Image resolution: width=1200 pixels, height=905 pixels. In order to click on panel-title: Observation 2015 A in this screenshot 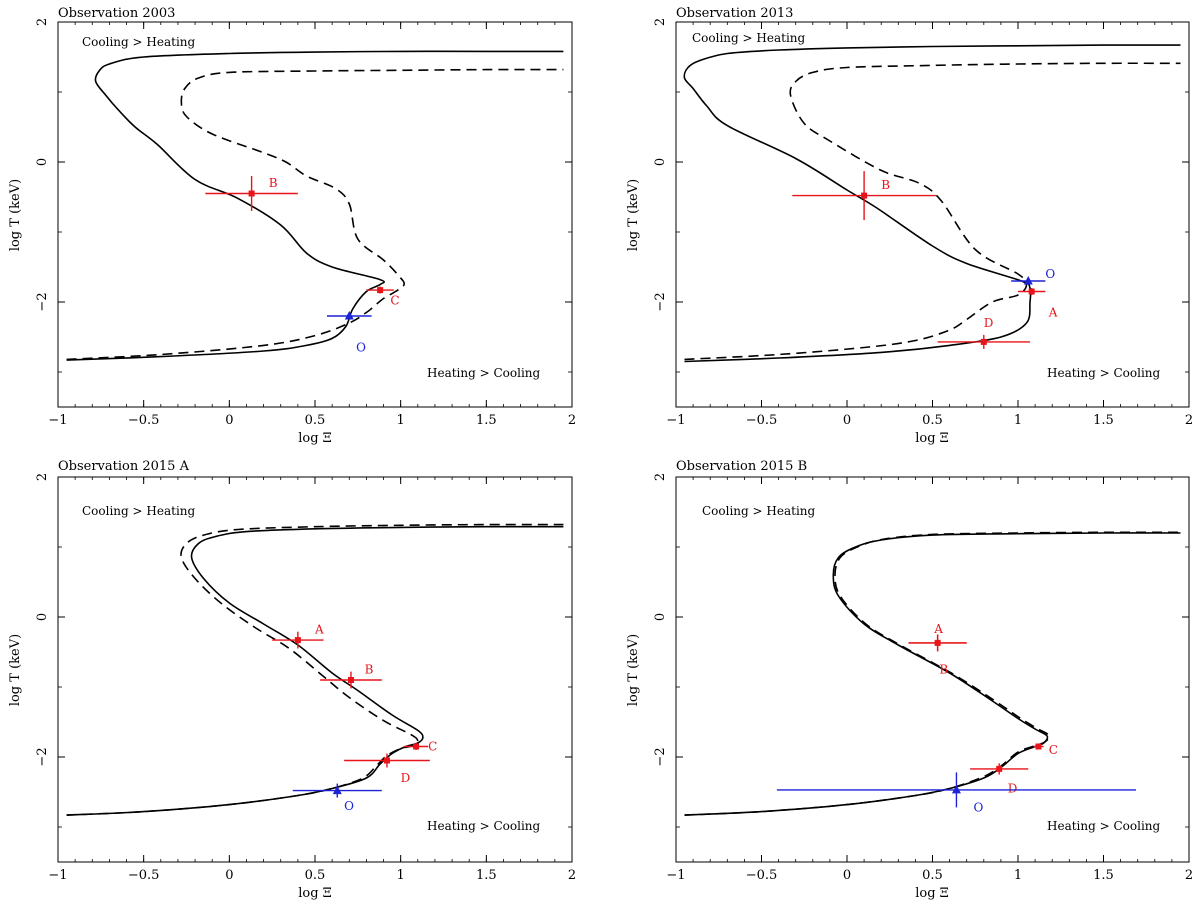, I will do `click(124, 466)`.